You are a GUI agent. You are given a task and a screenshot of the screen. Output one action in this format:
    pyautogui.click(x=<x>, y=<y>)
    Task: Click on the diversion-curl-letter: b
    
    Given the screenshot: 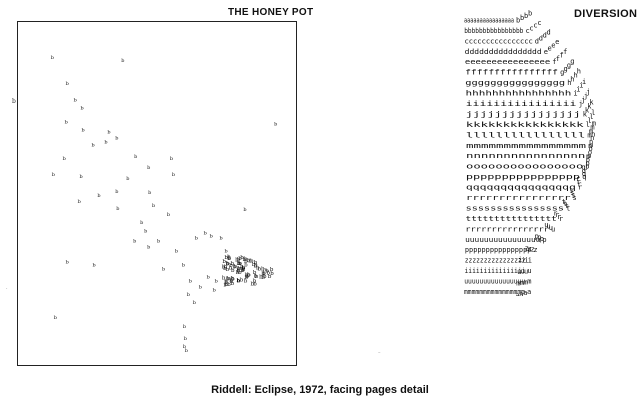 What is the action you would take?
    pyautogui.click(x=526, y=16)
    